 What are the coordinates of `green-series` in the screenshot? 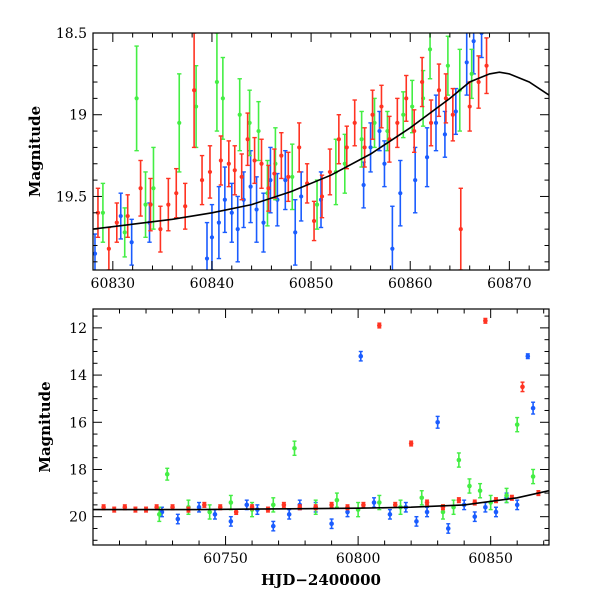 It's located at (346, 469).